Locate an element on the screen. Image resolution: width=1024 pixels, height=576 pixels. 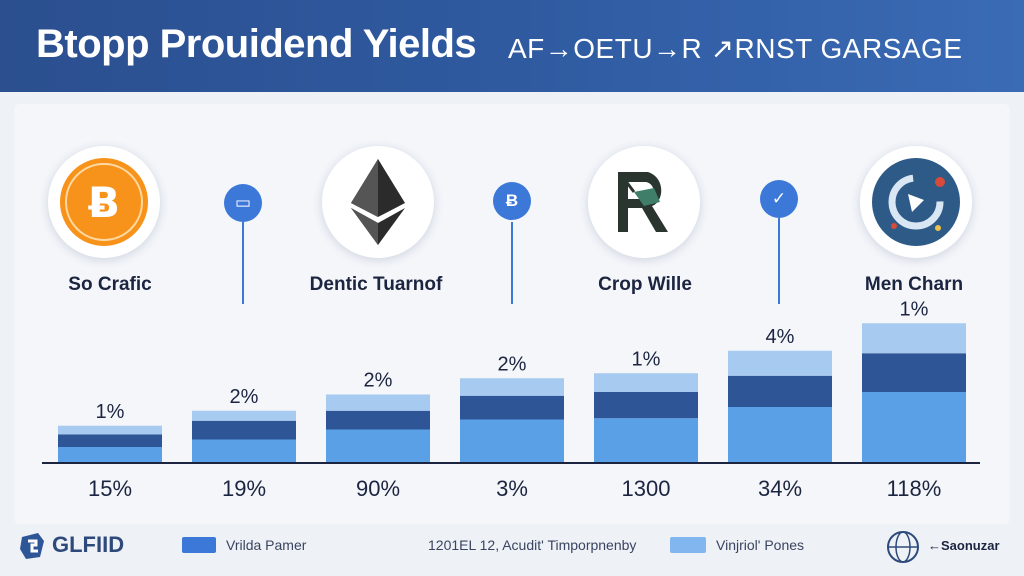
glfiid-logo-icon is located at coordinates (32, 546).